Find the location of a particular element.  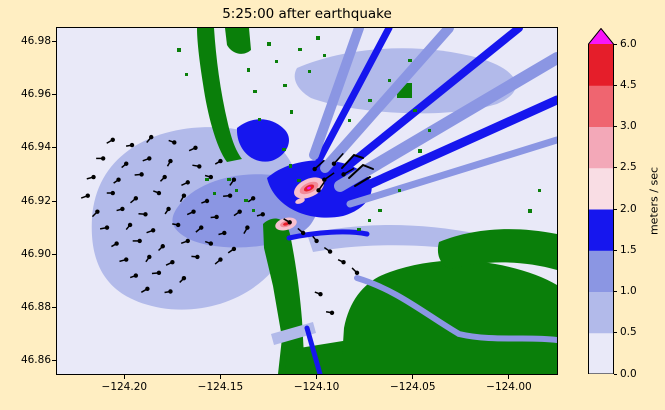

high-velocity-spot is located at coordinates (300, 201).